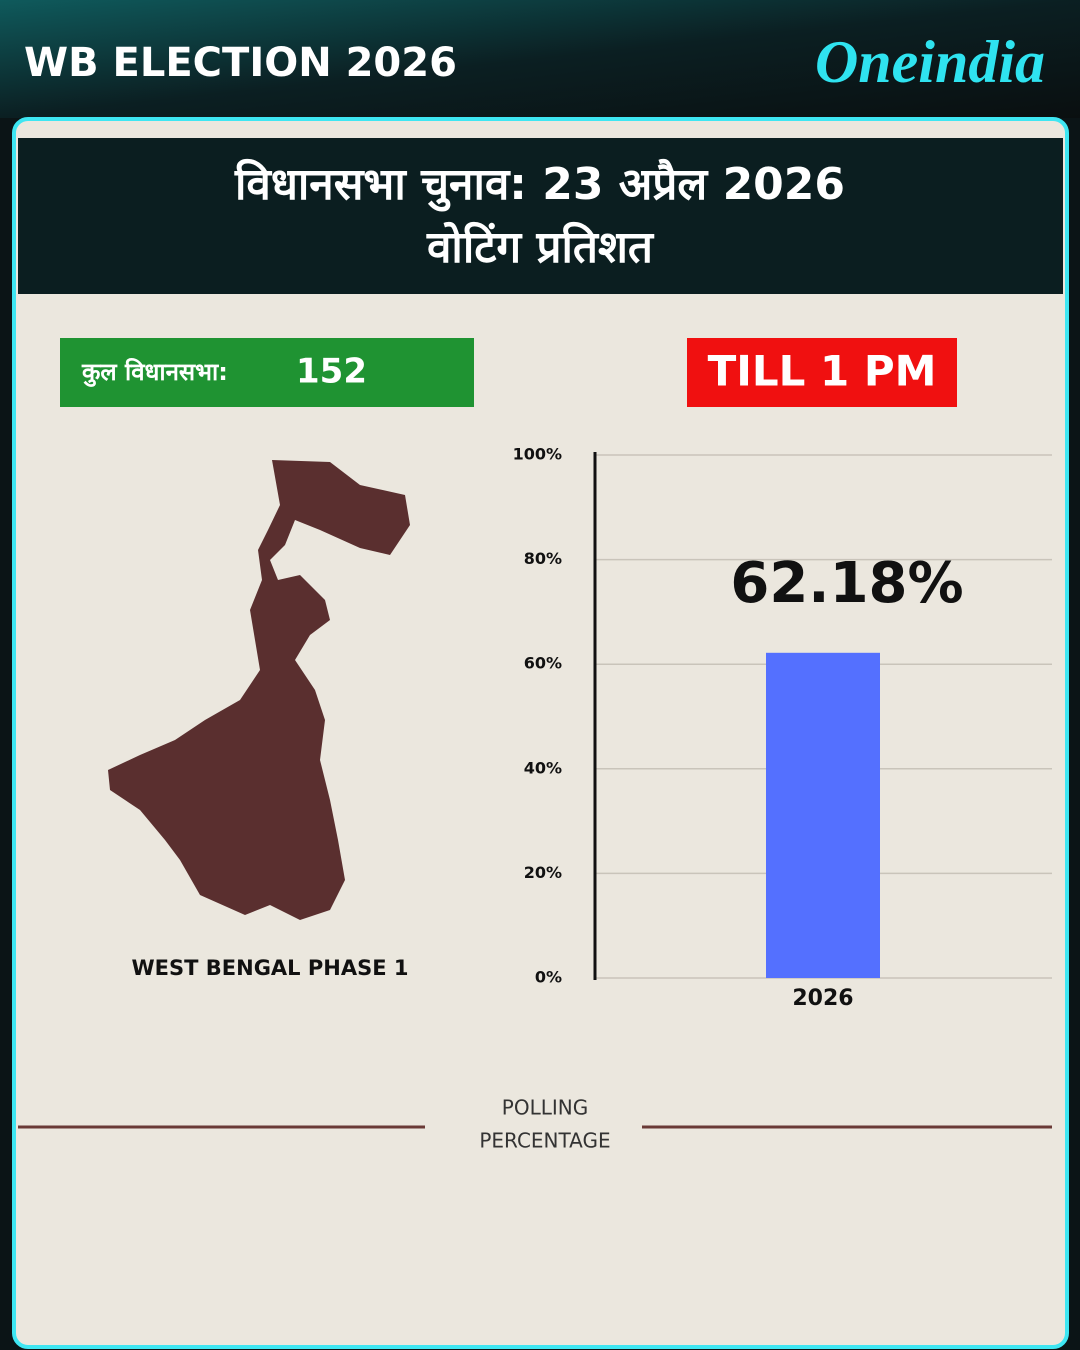 The height and width of the screenshot is (1350, 1080). I want to click on time-badge-text: TILL 1 PM, so click(822, 371).